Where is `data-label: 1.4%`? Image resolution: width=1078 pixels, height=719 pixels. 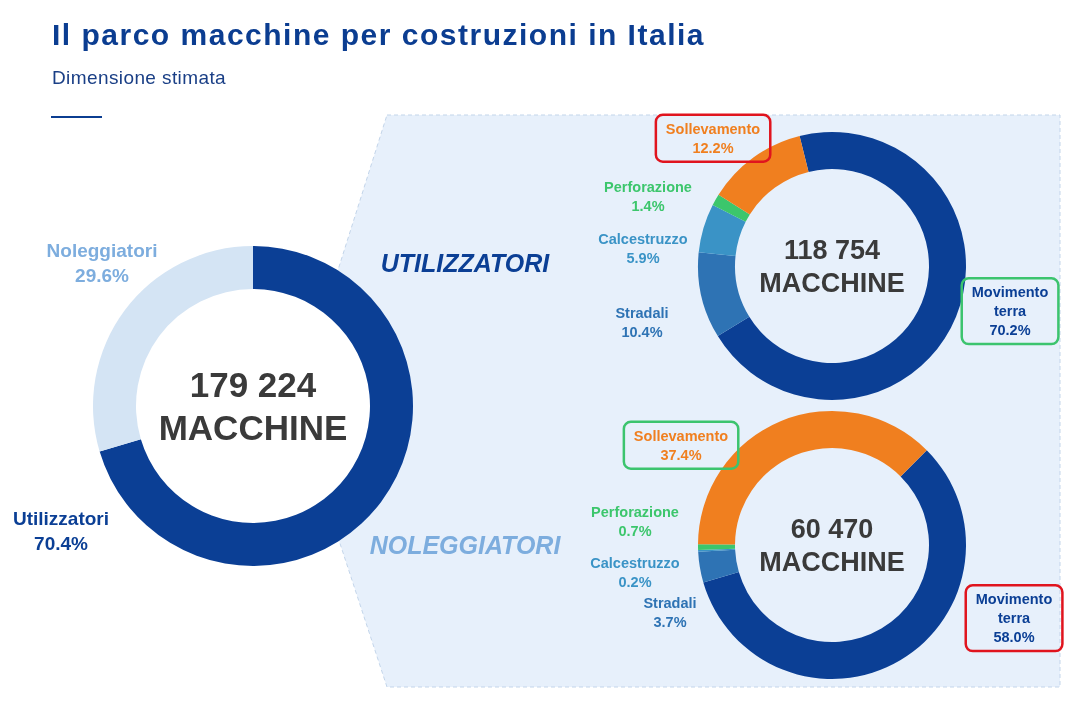
data-label: 1.4% is located at coordinates (648, 205).